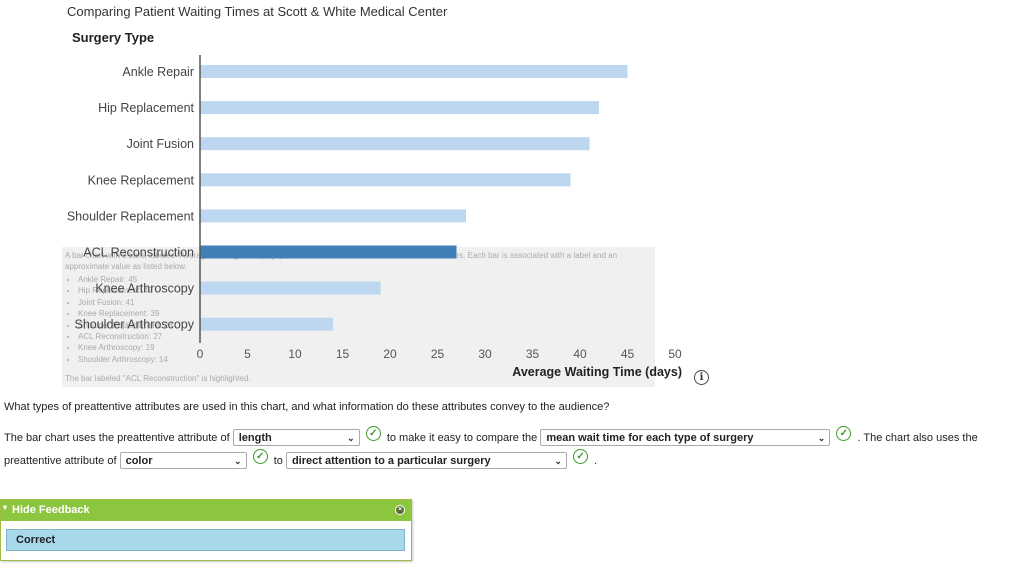 This screenshot has width=1024, height=569. Describe the element at coordinates (60, 460) in the screenshot. I see `answer-text: preattentive attribute of` at that location.